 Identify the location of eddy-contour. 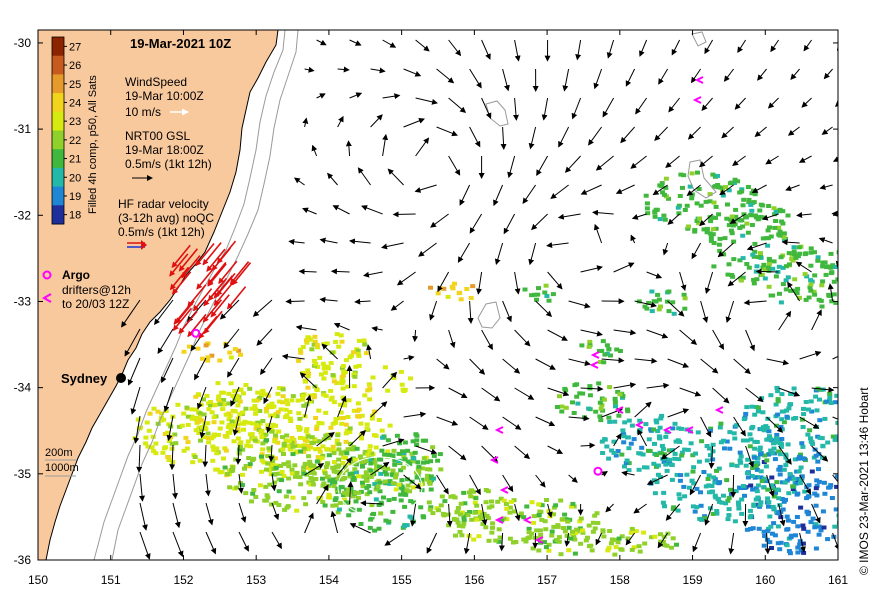
(380, 487).